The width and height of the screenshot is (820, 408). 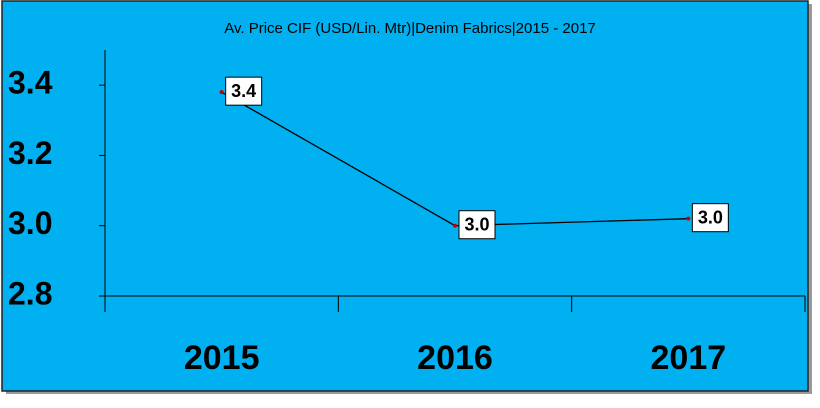 I want to click on y-tick-label: 2.8, so click(x=30, y=293).